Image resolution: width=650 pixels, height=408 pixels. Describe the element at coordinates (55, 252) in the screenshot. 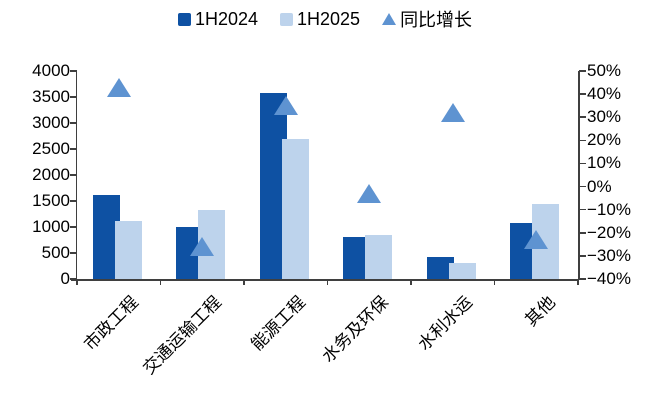

I see `left-axis-tick-label: 500` at that location.